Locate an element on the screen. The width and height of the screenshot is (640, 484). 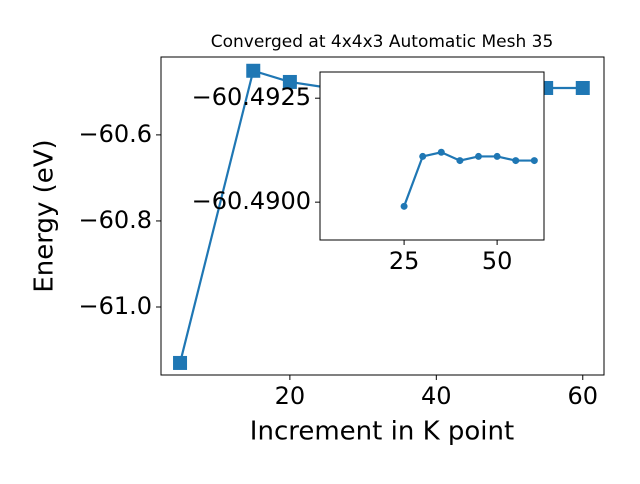
x-tick-label: 25 is located at coordinates (404, 261).